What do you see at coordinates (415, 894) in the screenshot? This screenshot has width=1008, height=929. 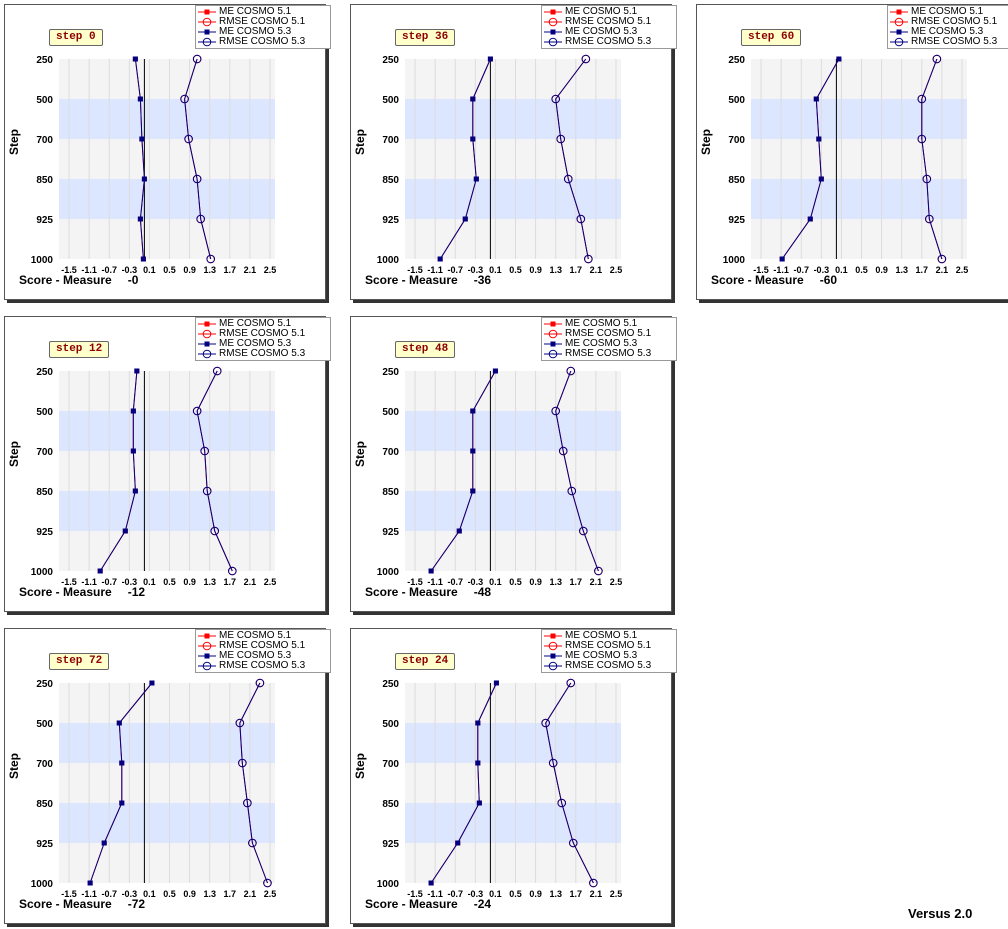 I see `x-tick-label: -1.5` at bounding box center [415, 894].